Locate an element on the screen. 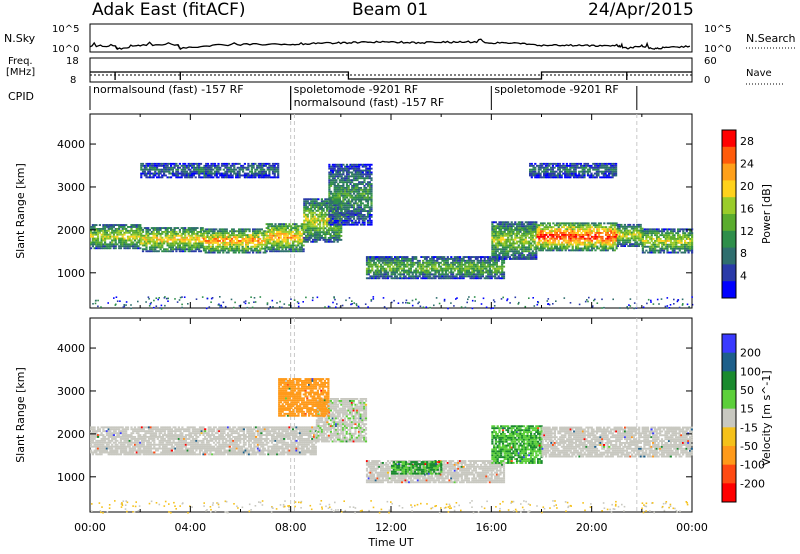  frequency-line is located at coordinates (391, 75).